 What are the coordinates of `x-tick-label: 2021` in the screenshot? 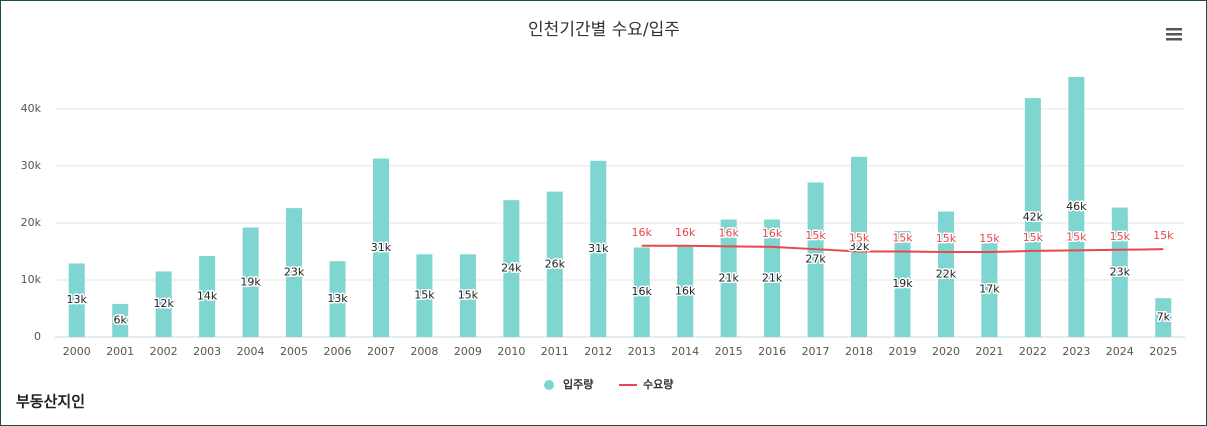 It's located at (989, 351).